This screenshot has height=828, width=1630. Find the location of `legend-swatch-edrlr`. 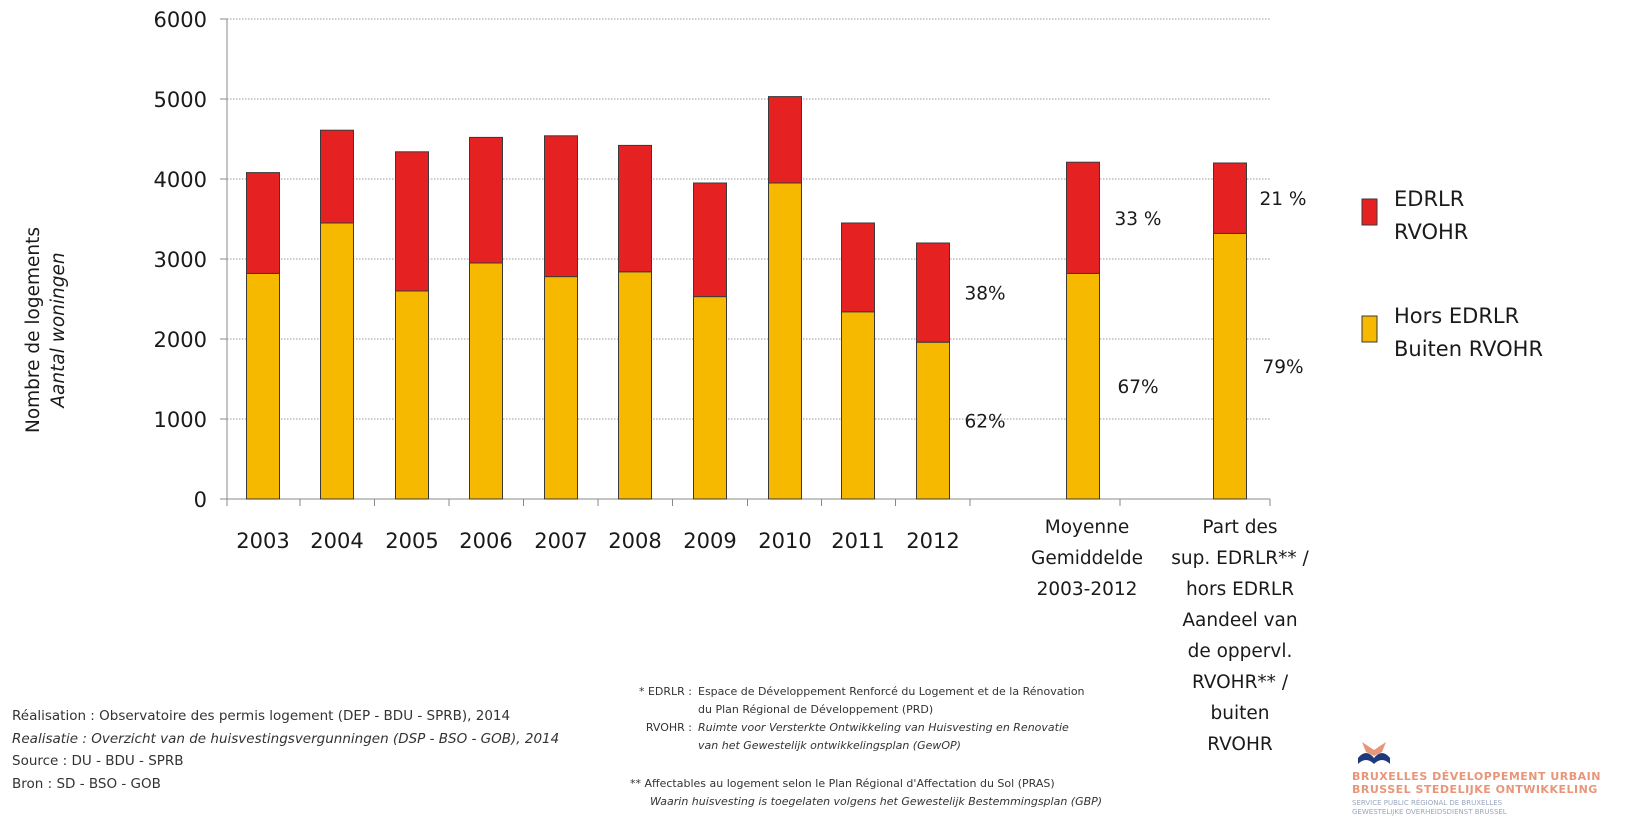

legend-swatch-edrlr is located at coordinates (1369, 212).